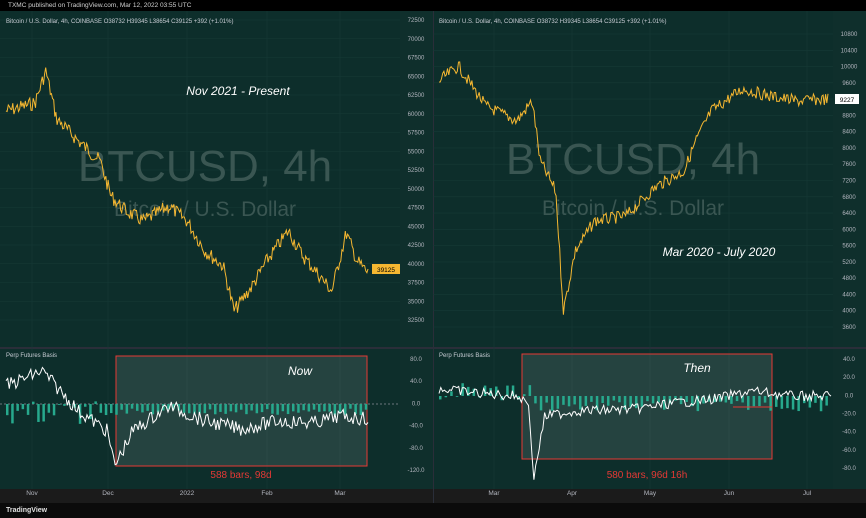 This screenshot has height=518, width=866. Describe the element at coordinates (849, 433) in the screenshot. I see `right-indicator-tick: -40.0` at that location.